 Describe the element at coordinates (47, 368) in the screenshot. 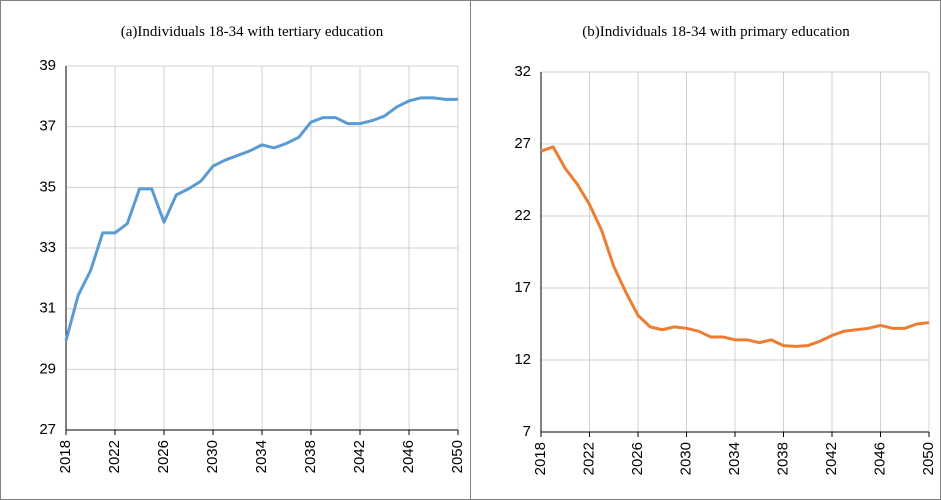

I see `y-tick-label: 29` at that location.